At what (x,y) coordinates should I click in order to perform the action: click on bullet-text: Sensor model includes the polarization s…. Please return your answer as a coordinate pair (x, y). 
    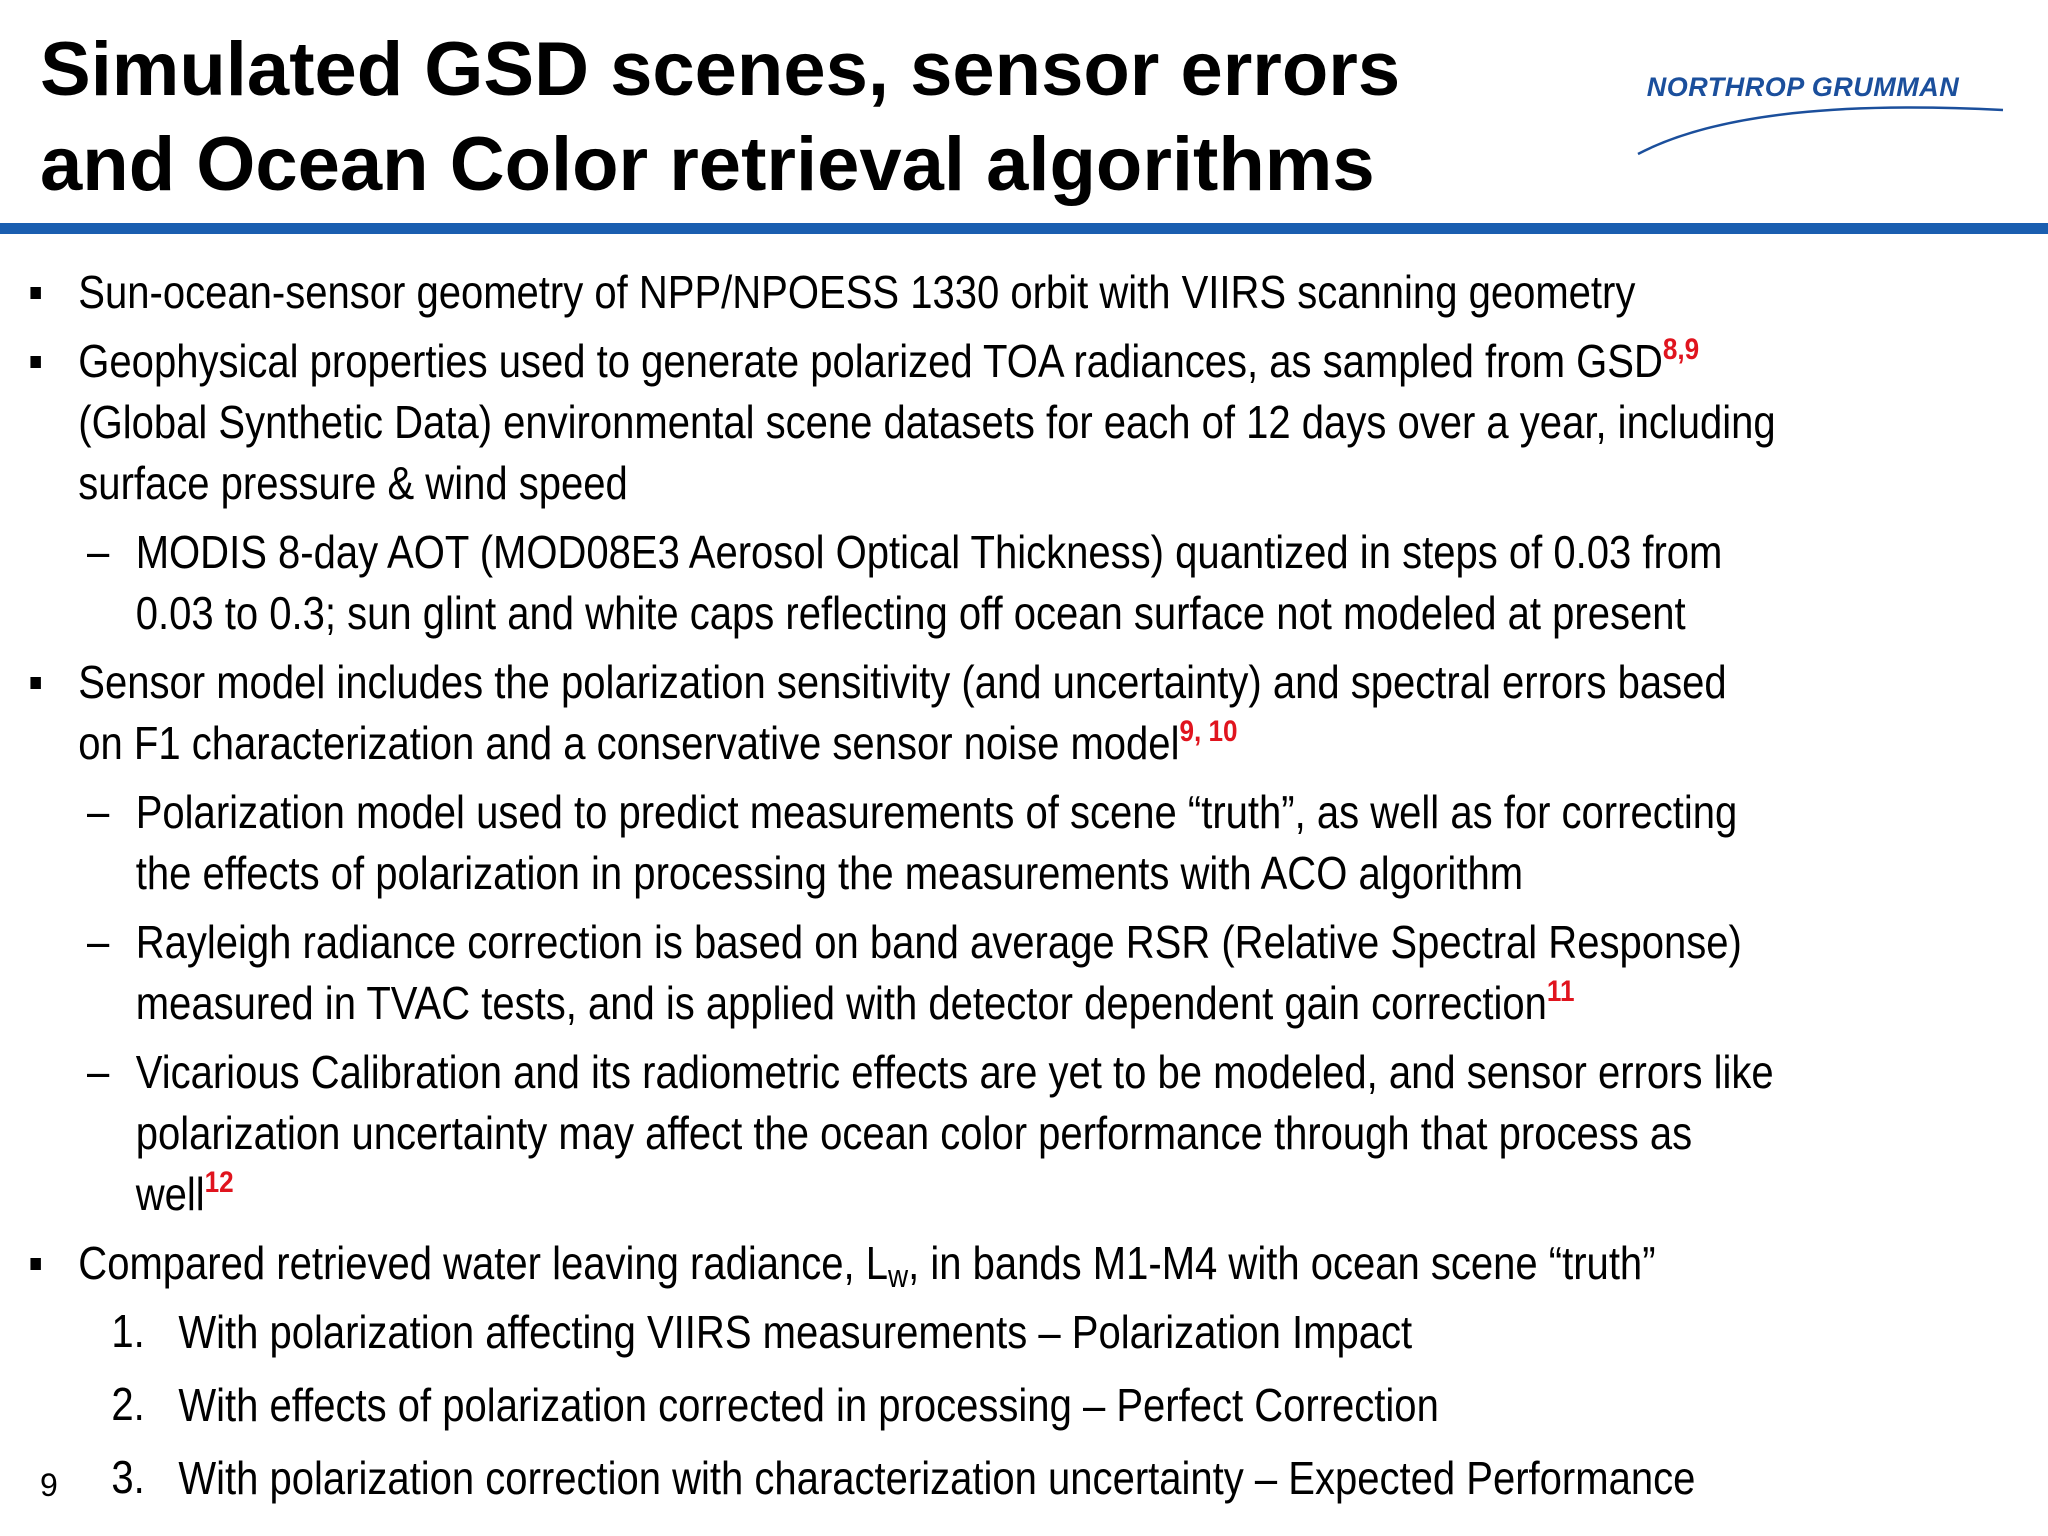
    Looking at the image, I should click on (902, 712).